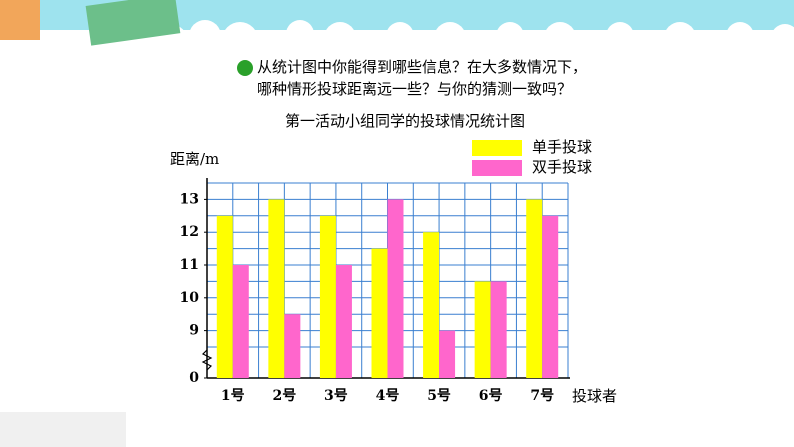  What do you see at coordinates (542, 396) in the screenshot?
I see `x-tick-label: 7号` at bounding box center [542, 396].